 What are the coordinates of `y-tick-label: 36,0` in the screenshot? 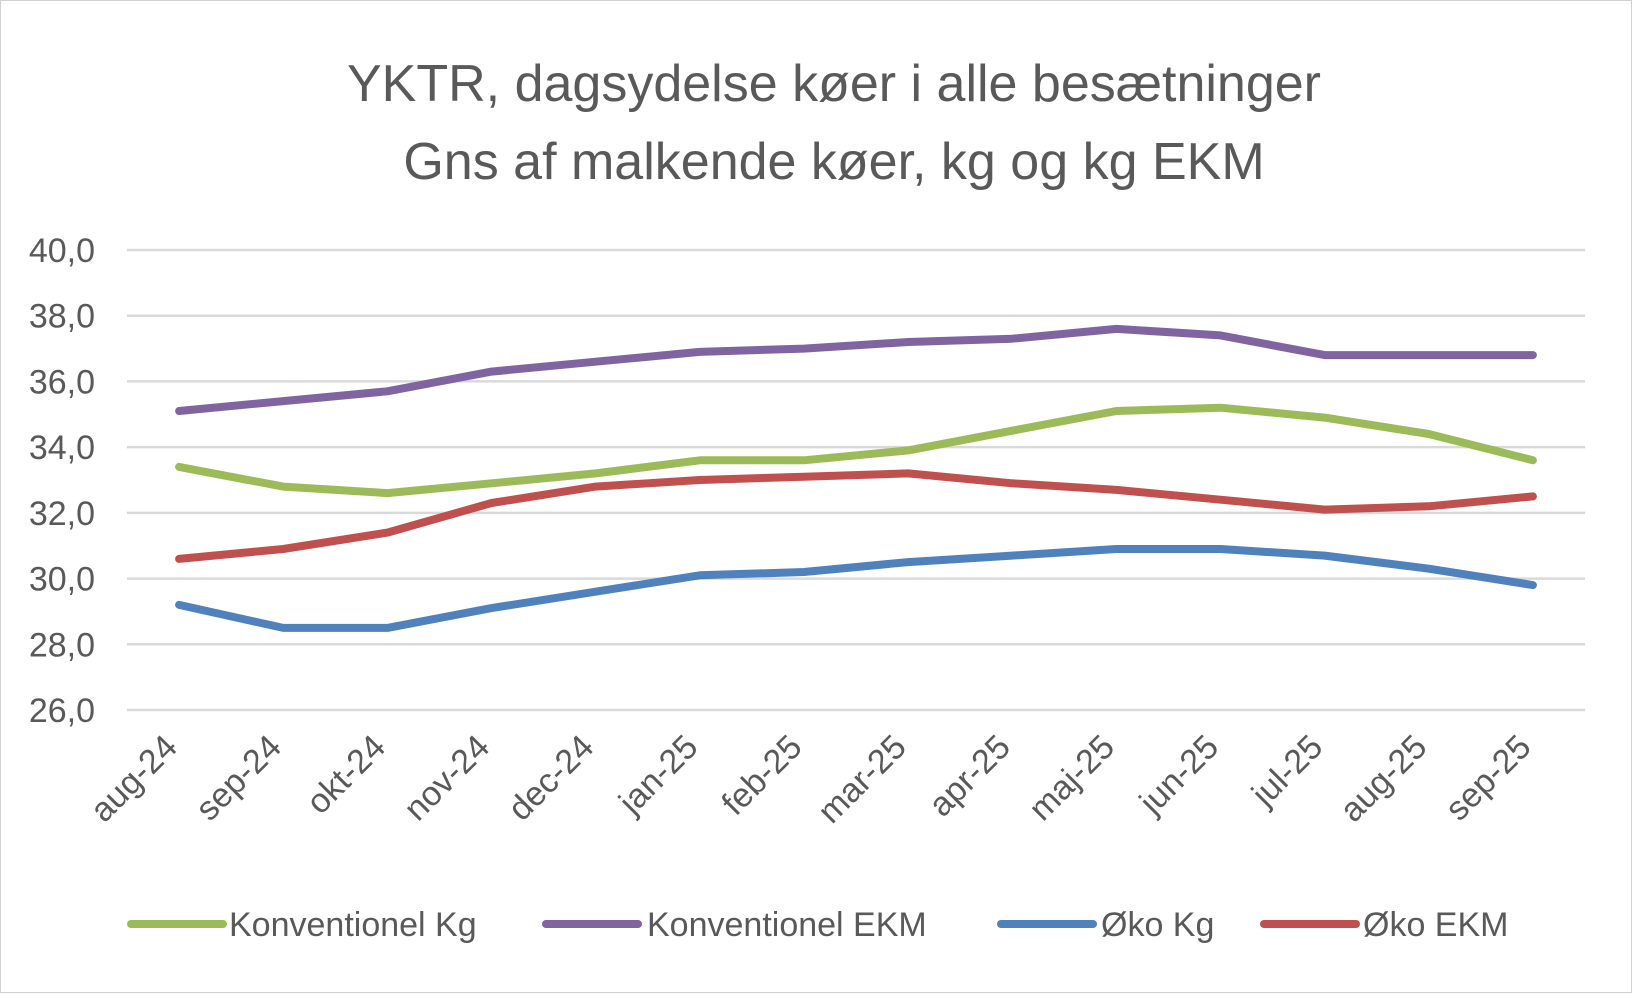 It's located at (62, 382).